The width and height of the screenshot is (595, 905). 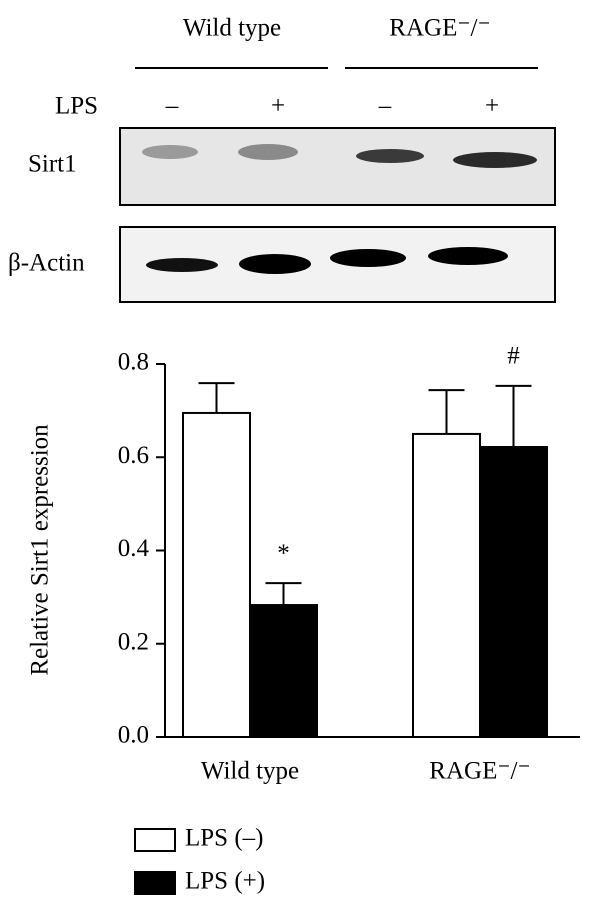 What do you see at coordinates (250, 771) in the screenshot?
I see `x-tick-label: Wild type` at bounding box center [250, 771].